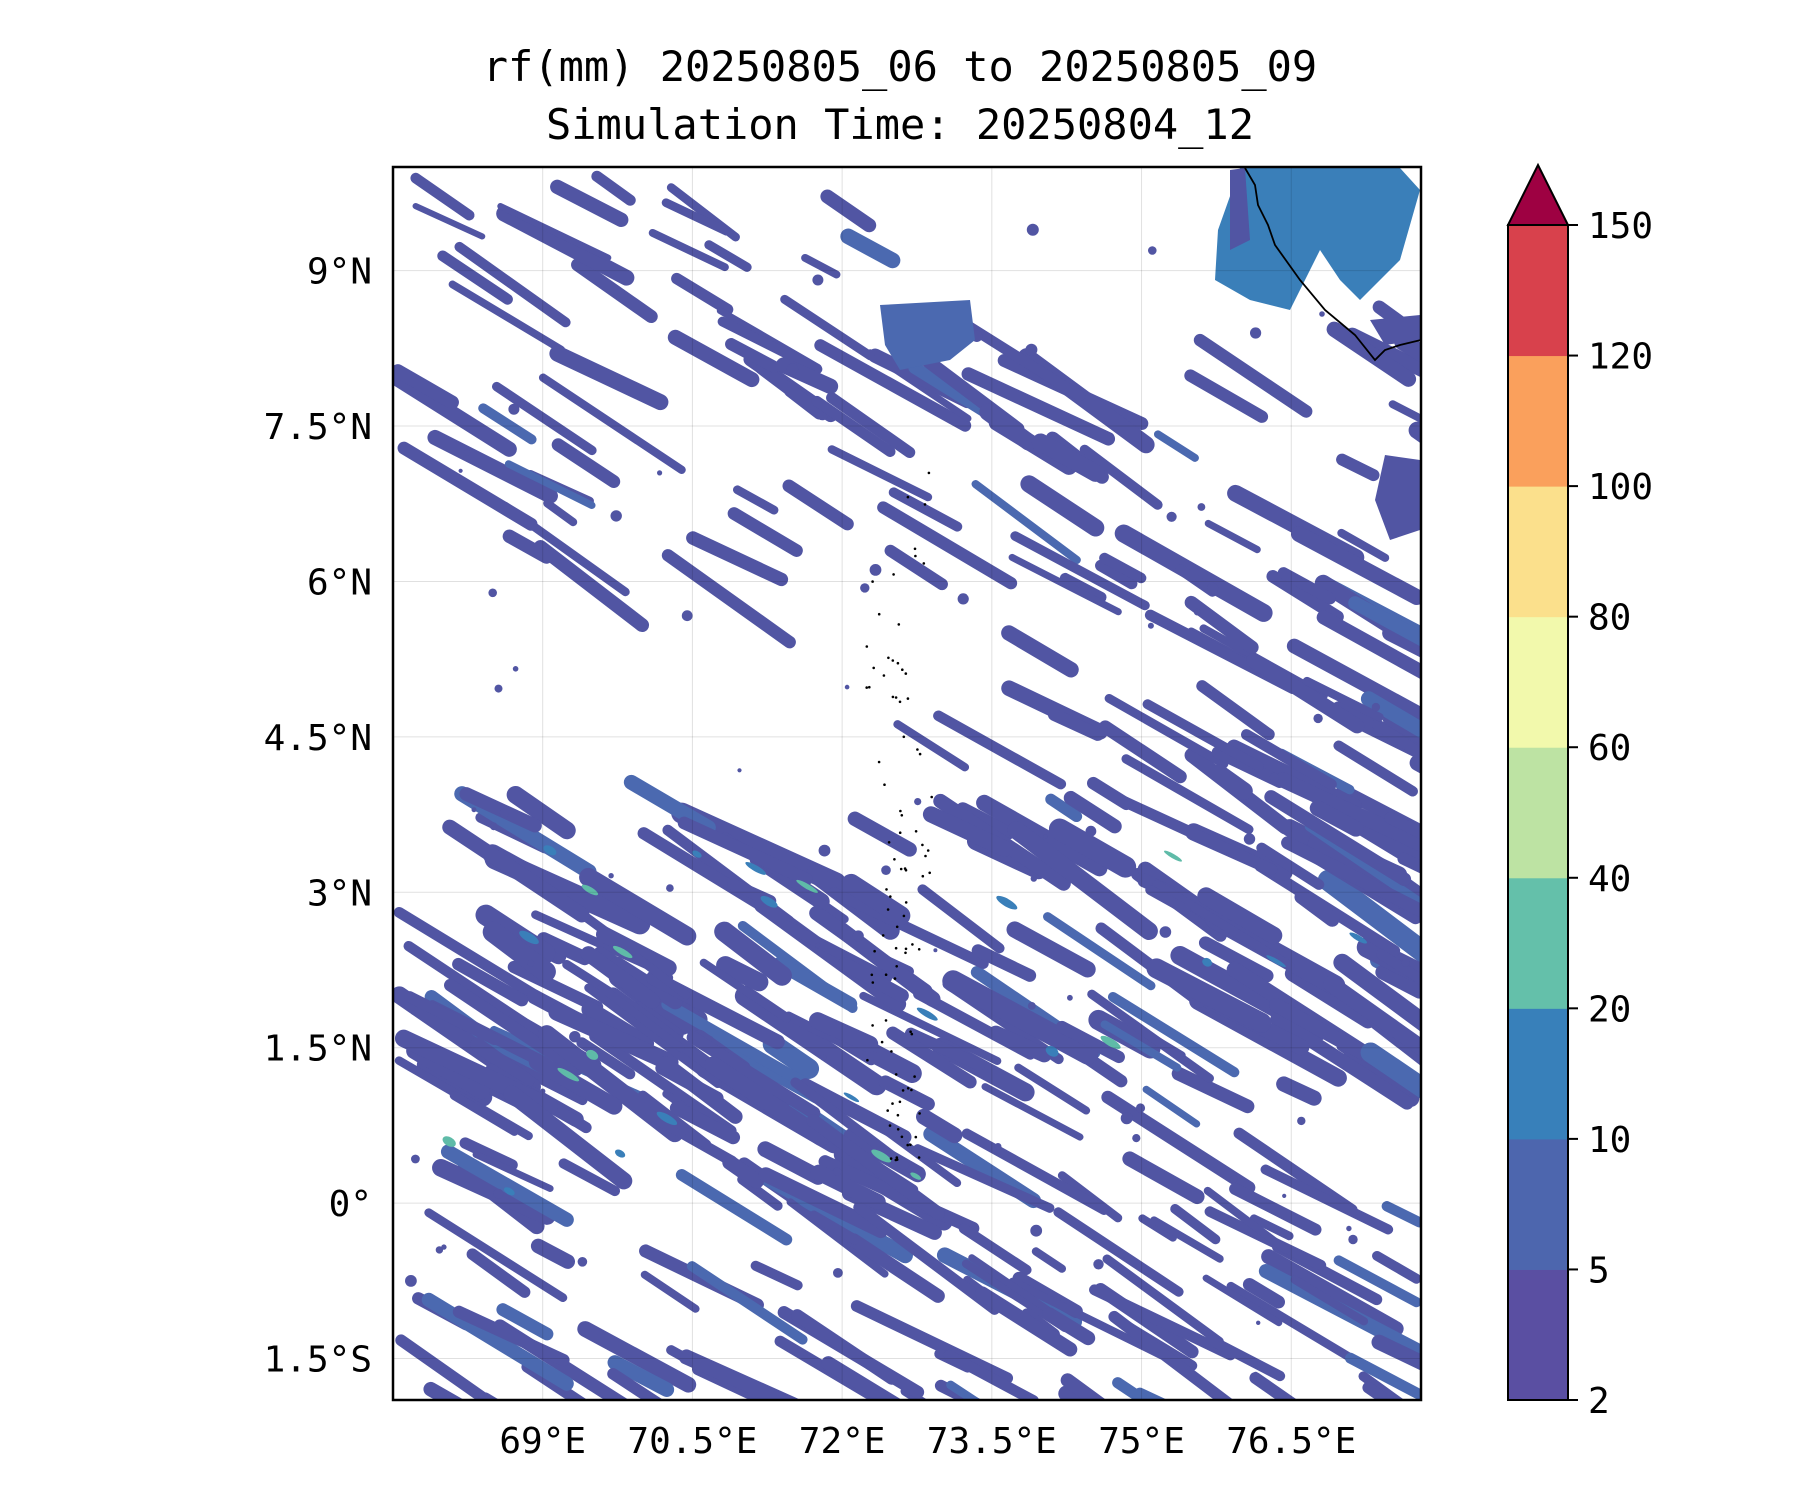  What do you see at coordinates (899, 124) in the screenshot?
I see `chart-subtitle: Simulation Time: 20250804_12` at bounding box center [899, 124].